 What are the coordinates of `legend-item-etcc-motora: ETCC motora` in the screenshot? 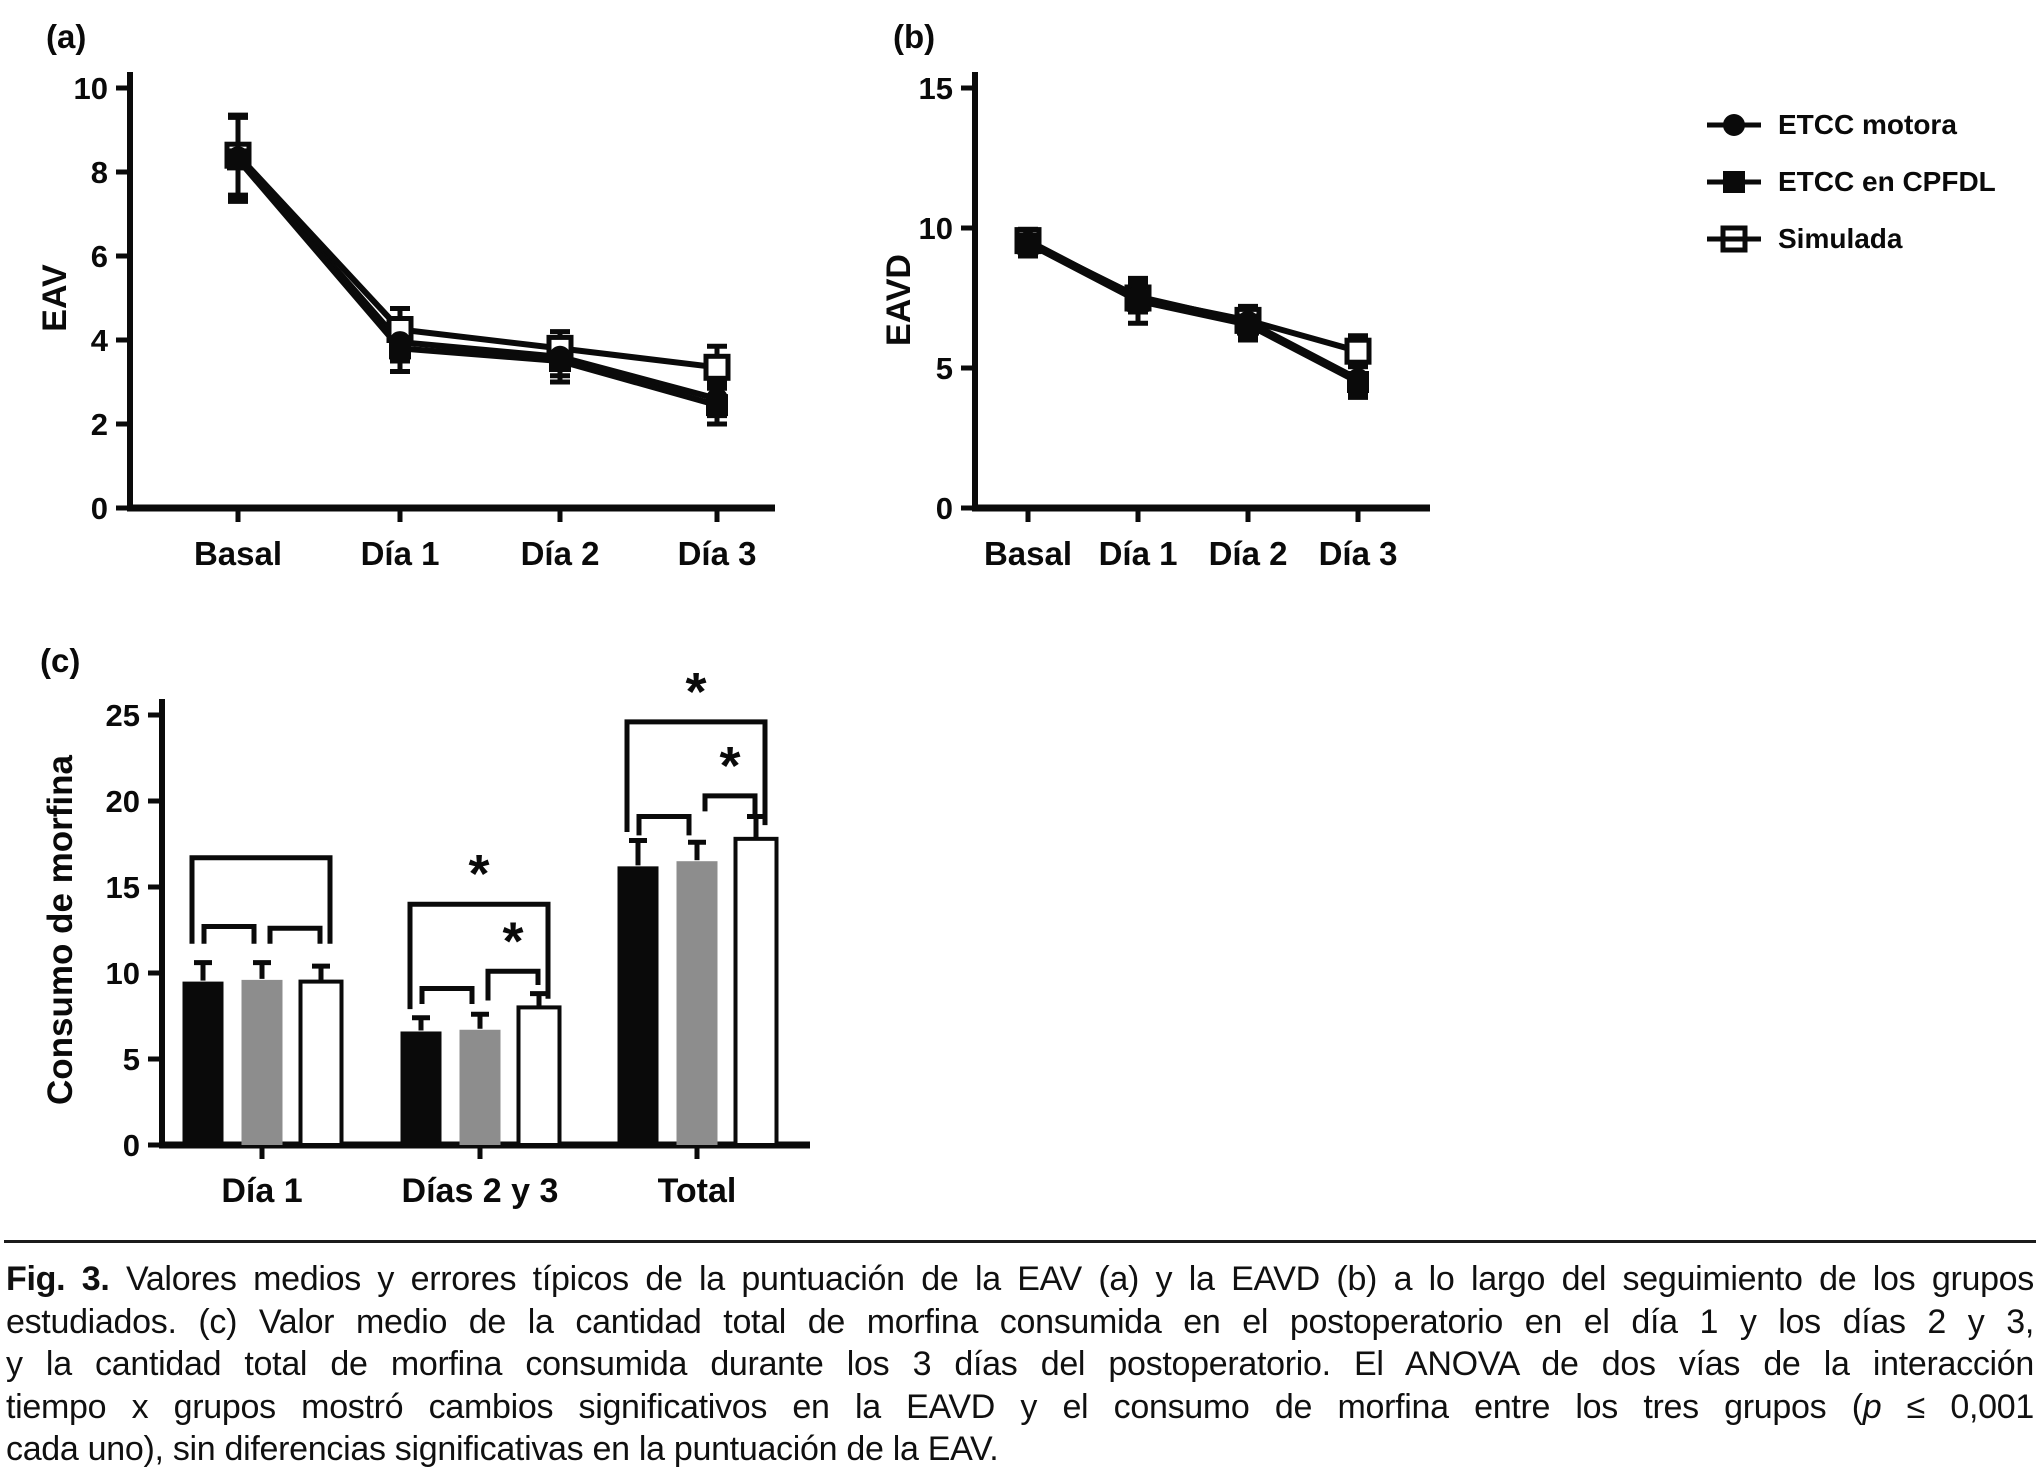 It's located at (1850, 124).